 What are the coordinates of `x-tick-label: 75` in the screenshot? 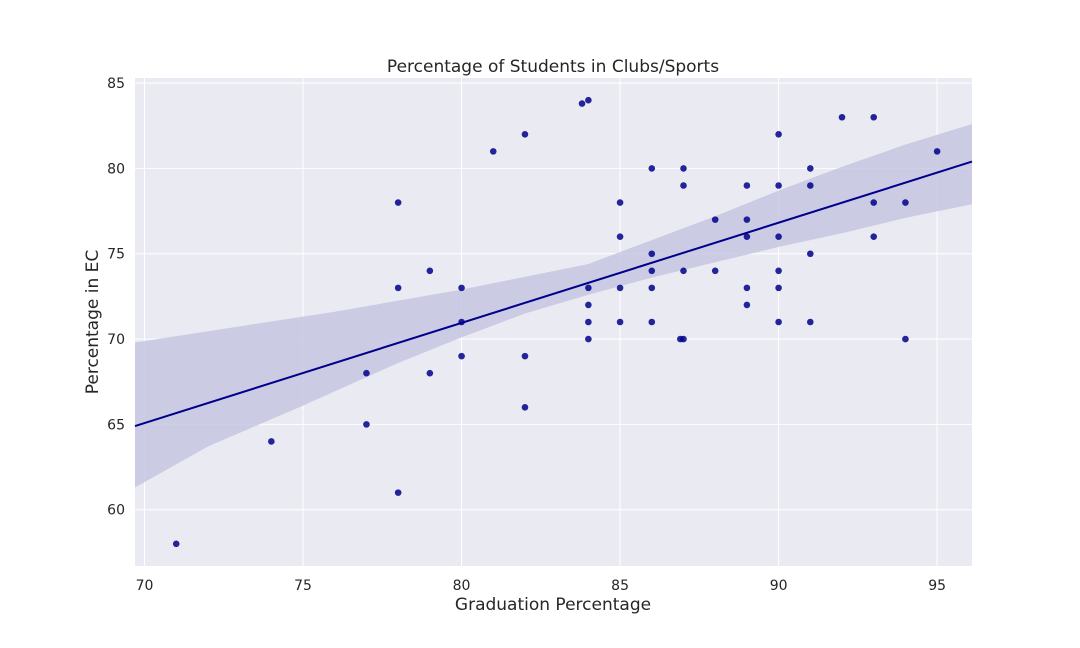 It's located at (303, 586).